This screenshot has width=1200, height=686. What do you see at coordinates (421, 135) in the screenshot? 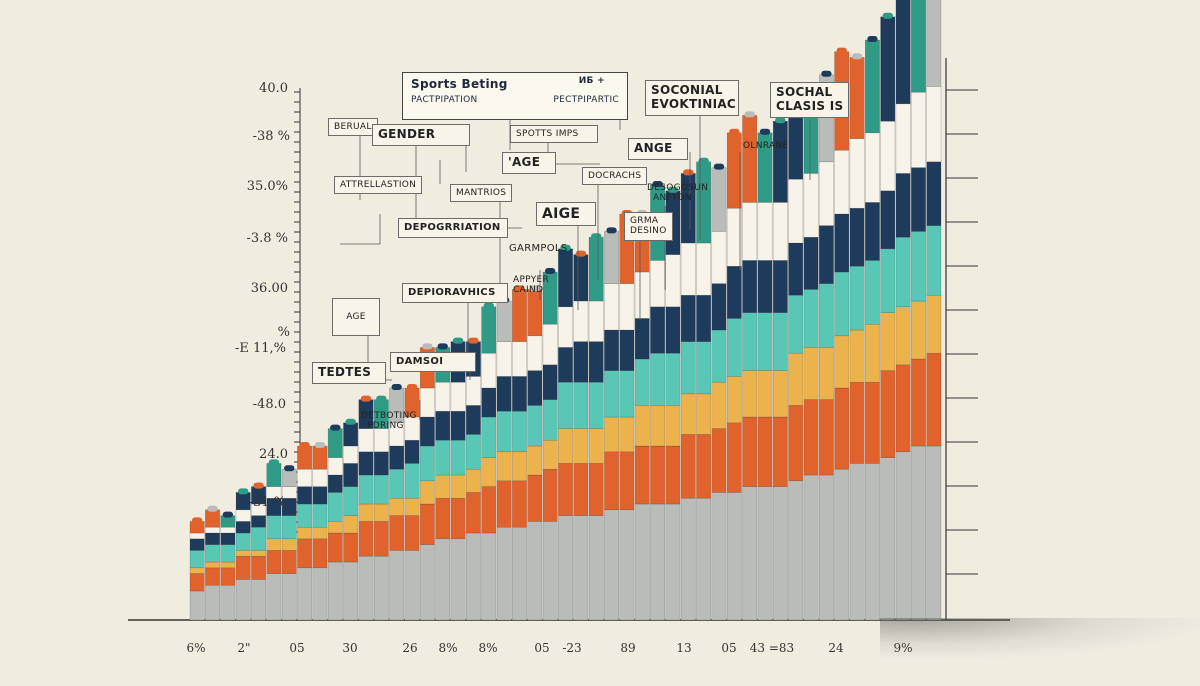
I see `gender-label: GENDER` at bounding box center [421, 135].